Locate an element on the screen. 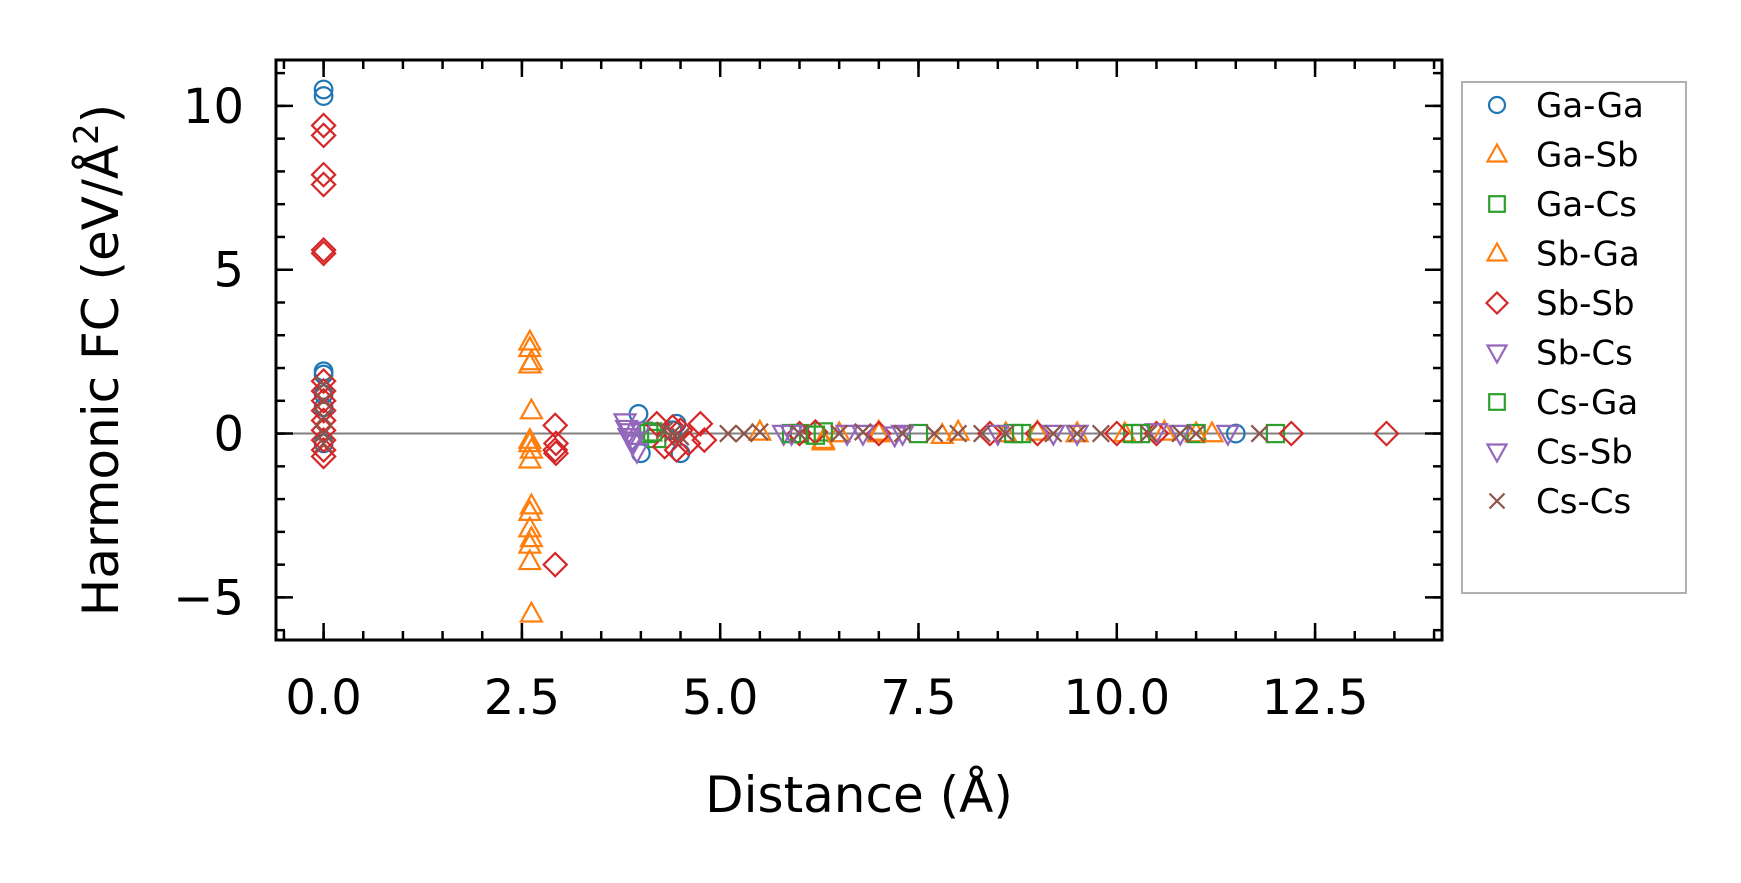 This screenshot has height=883, width=1741. legend-label: Sb-Ga is located at coordinates (1588, 255).